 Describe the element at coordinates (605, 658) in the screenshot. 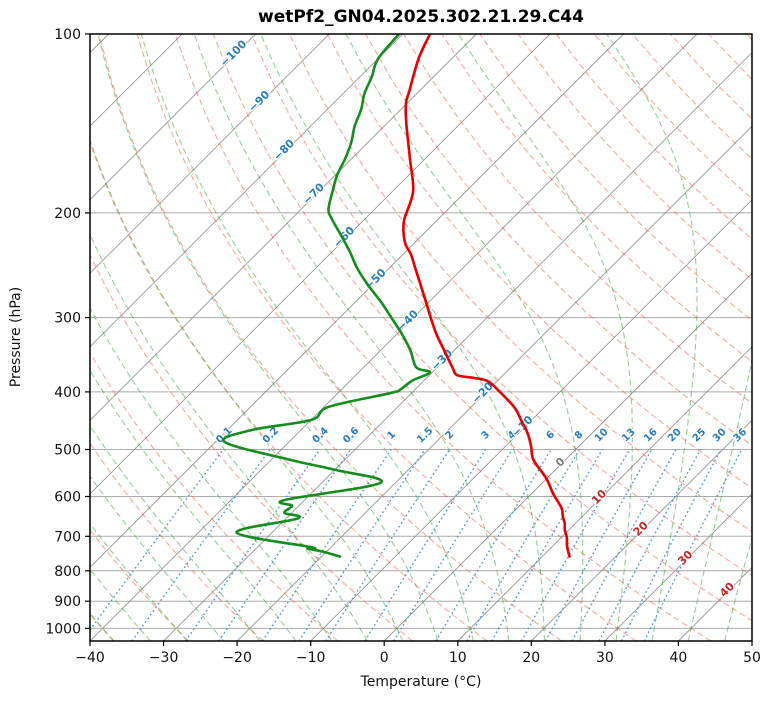

I see `x-tick-label: 30` at that location.